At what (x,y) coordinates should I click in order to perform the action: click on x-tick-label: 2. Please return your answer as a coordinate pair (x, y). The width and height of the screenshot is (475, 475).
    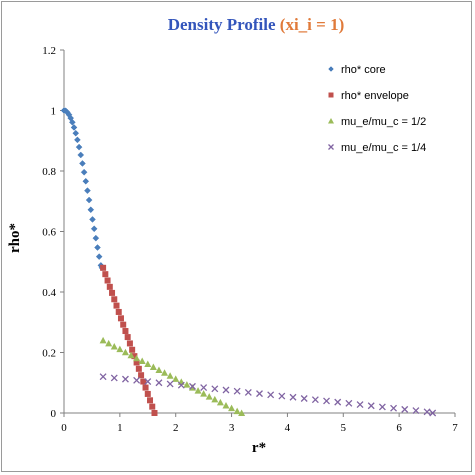
    Looking at the image, I should click on (176, 428).